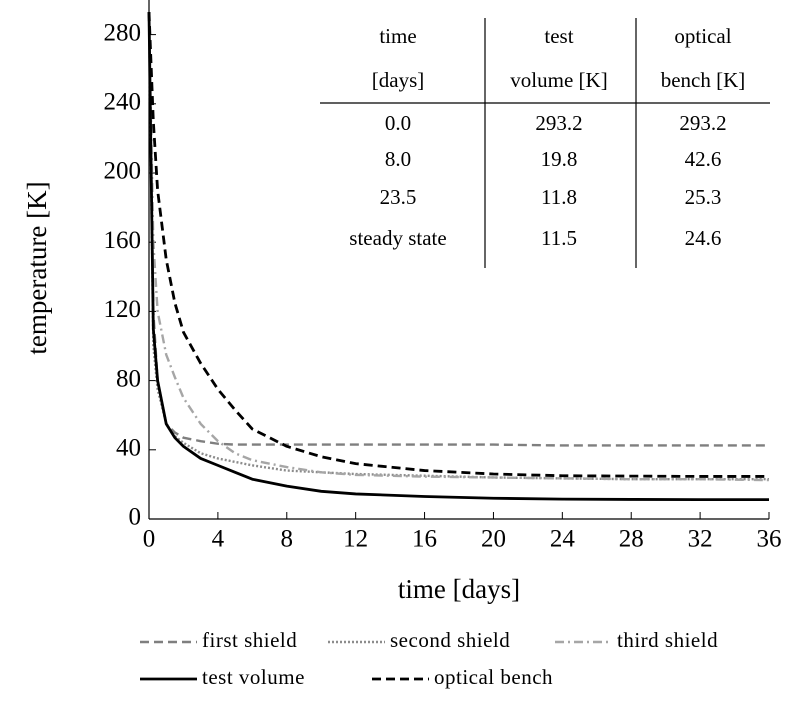 This screenshot has width=807, height=704. I want to click on table-cell: 25.3, so click(703, 197).